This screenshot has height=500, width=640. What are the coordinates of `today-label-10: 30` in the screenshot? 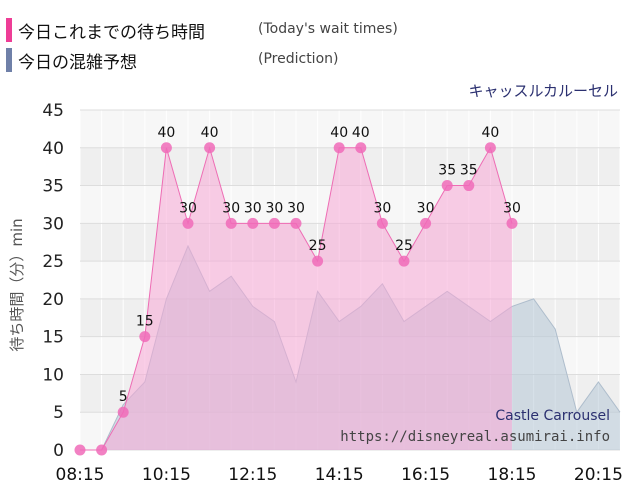 It's located at (296, 208).